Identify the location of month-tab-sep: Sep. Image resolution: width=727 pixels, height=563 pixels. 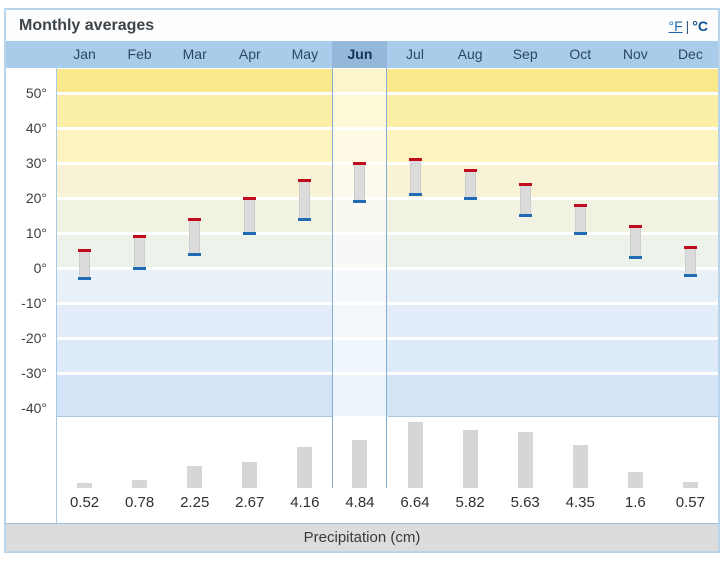
(525, 54).